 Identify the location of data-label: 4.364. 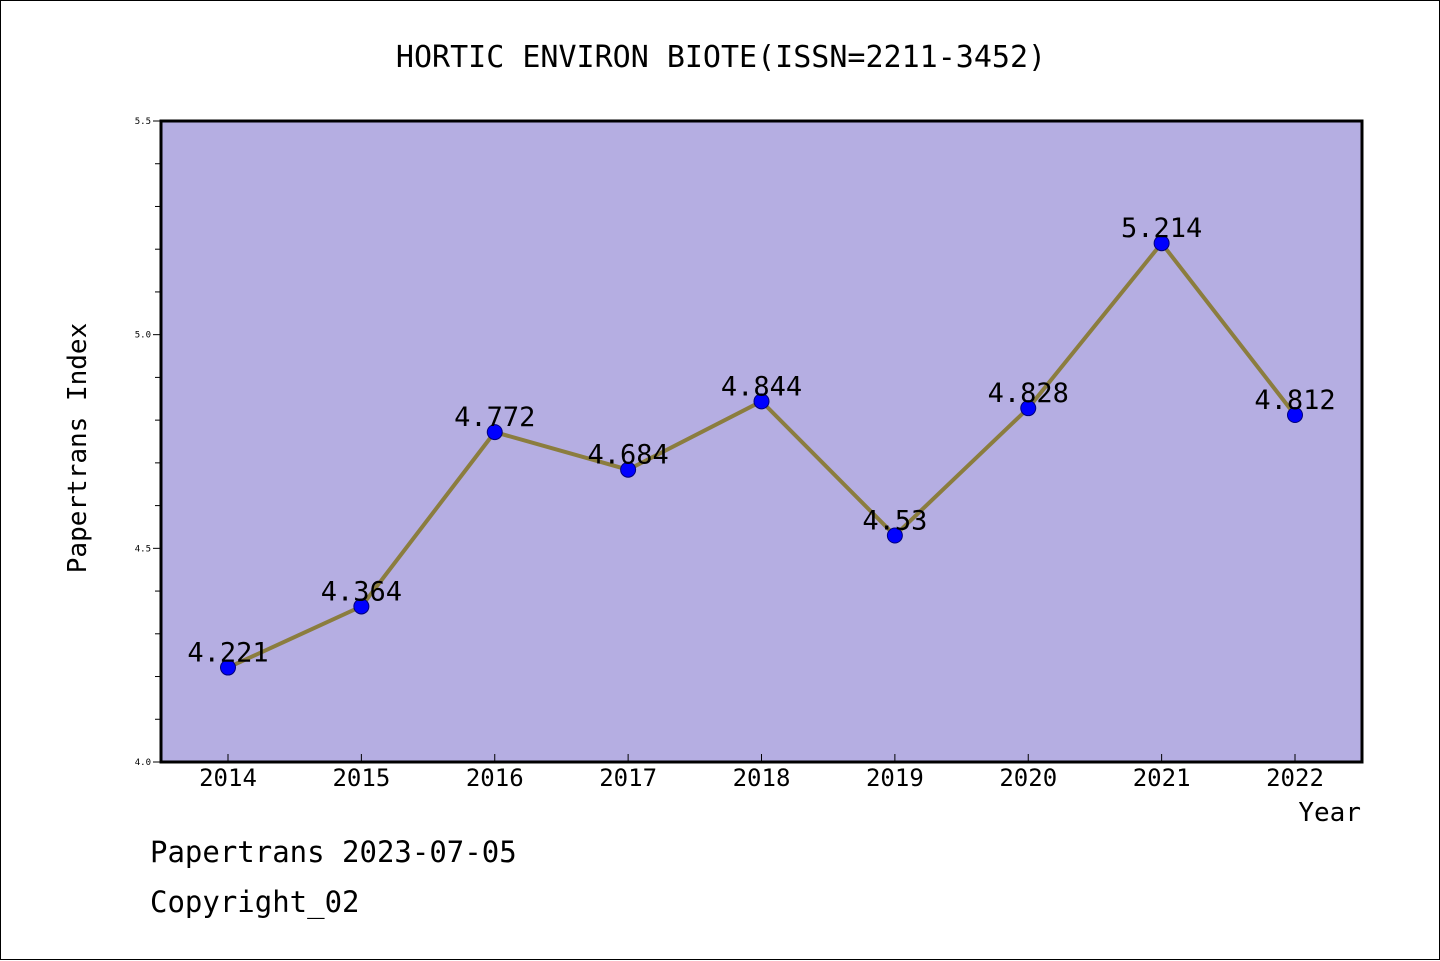
(361, 591).